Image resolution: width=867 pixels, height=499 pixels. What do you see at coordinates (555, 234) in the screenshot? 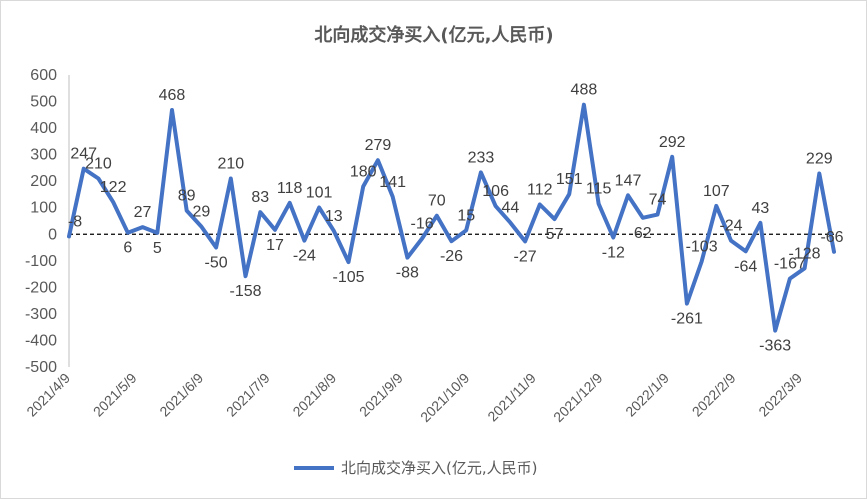
I see `data-label: 57` at bounding box center [555, 234].